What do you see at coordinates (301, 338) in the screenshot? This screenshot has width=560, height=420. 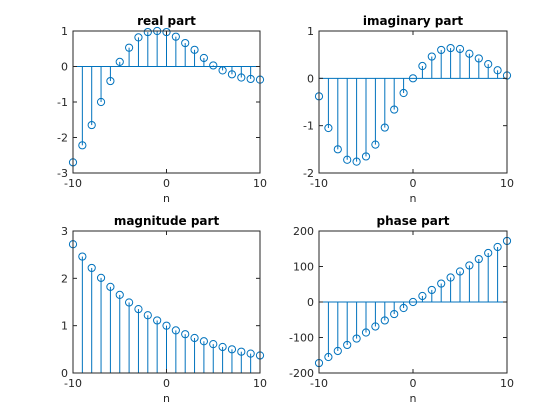 I see `y-tick-label: -100` at bounding box center [301, 338].